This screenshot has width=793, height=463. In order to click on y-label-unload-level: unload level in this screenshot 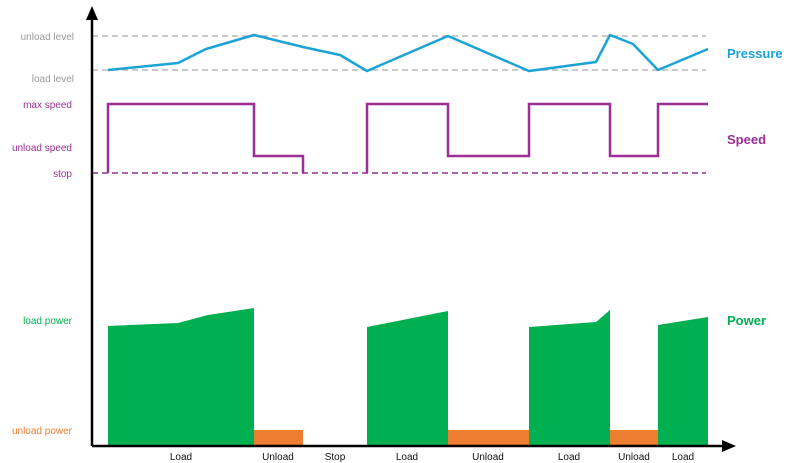, I will do `click(47, 37)`.